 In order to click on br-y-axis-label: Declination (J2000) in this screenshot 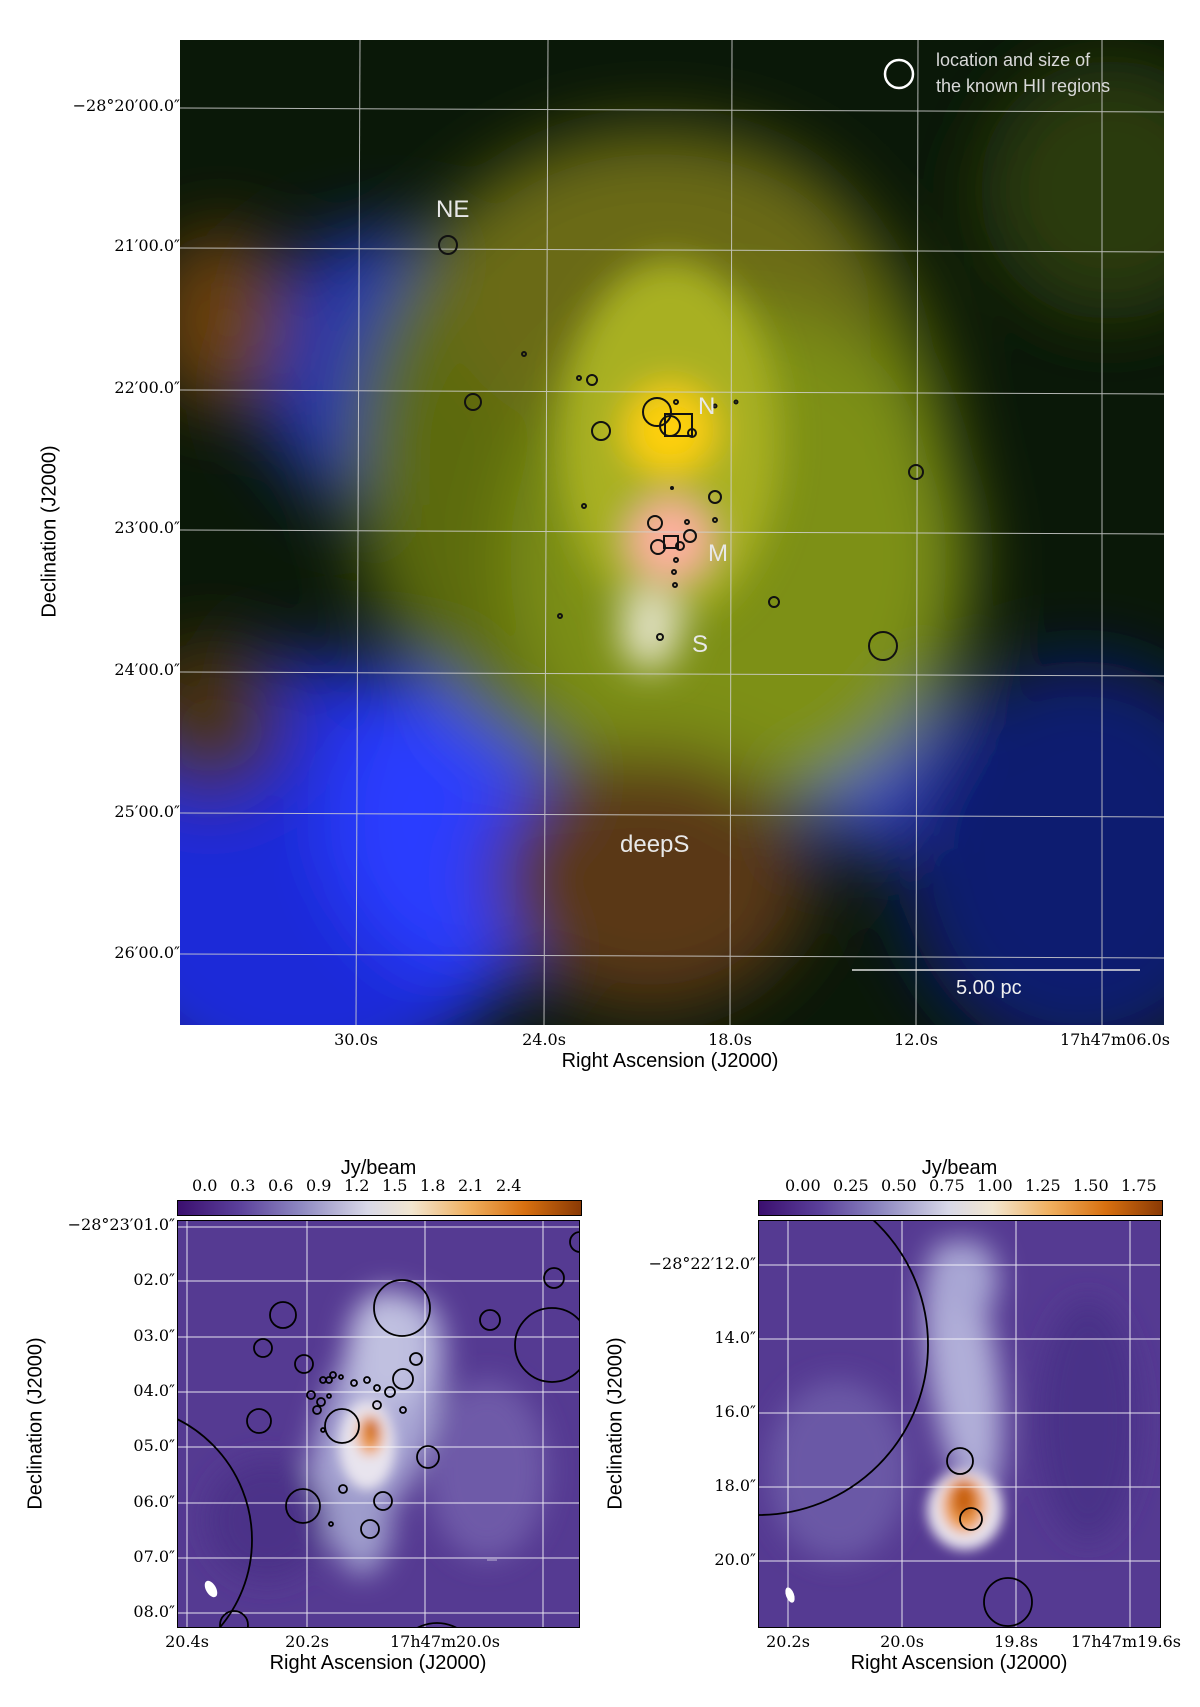, I will do `click(615, 1423)`.